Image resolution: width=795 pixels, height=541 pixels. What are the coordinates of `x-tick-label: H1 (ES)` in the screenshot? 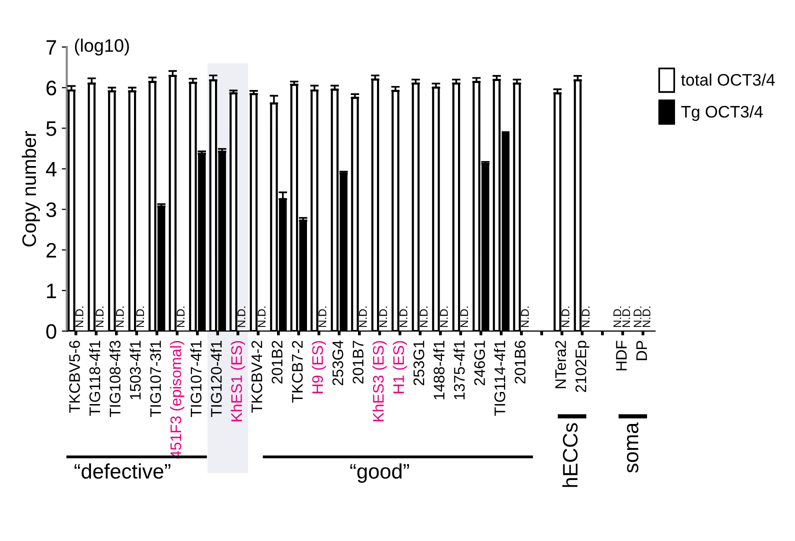 It's located at (400, 367).